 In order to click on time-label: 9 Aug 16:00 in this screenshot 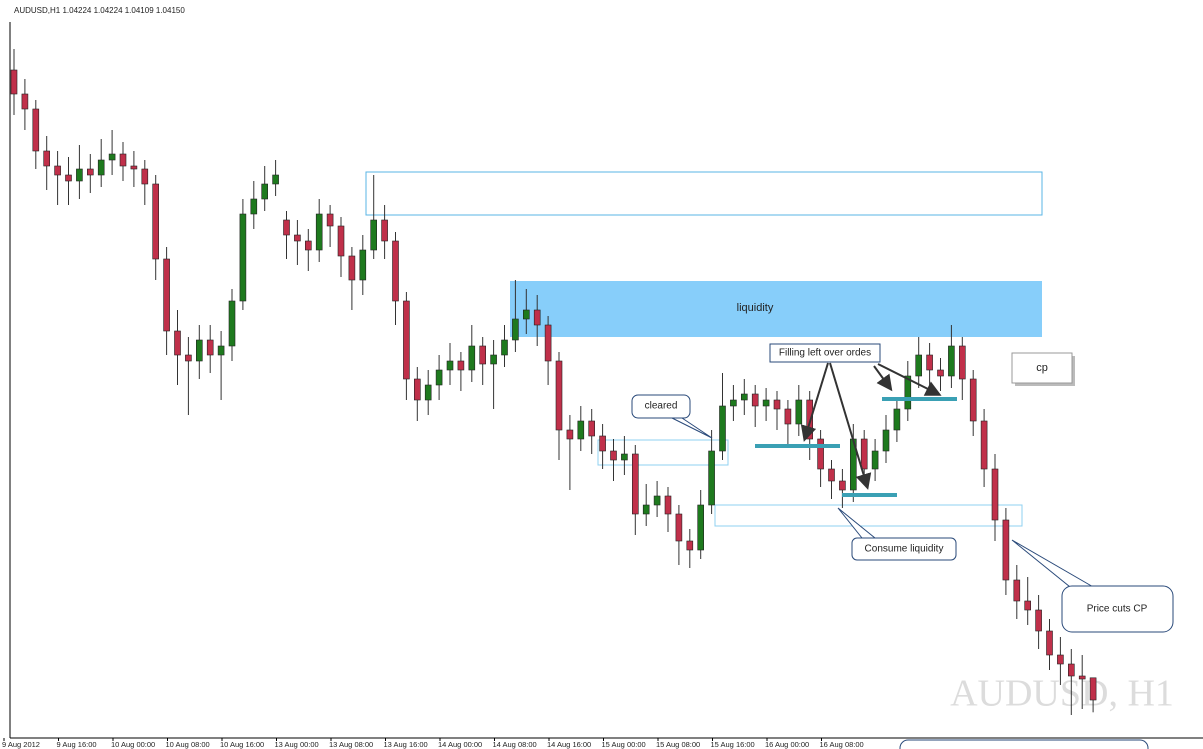, I will do `click(77, 744)`.